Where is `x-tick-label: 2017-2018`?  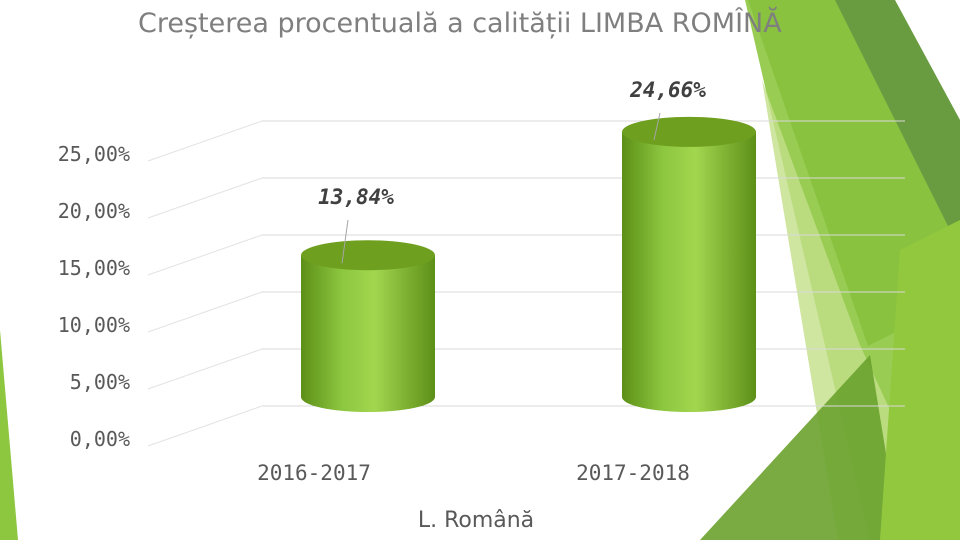
x-tick-label: 2017-2018 is located at coordinates (633, 473).